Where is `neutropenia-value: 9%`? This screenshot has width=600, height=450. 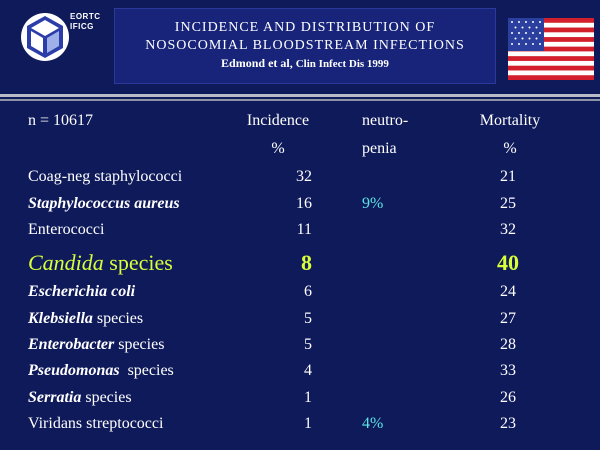 neutropenia-value: 9% is located at coordinates (373, 203).